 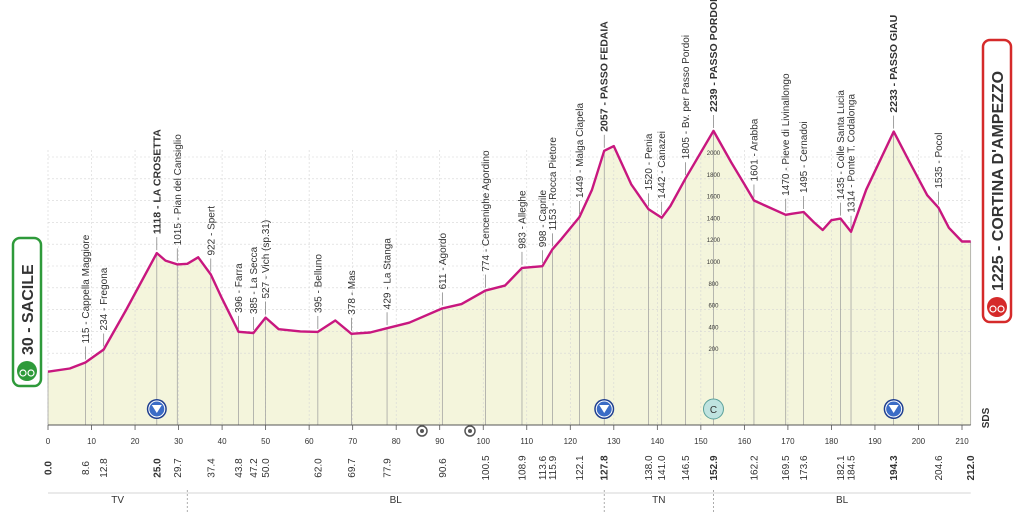 I want to click on y-tick-label: 200, so click(x=713, y=350).